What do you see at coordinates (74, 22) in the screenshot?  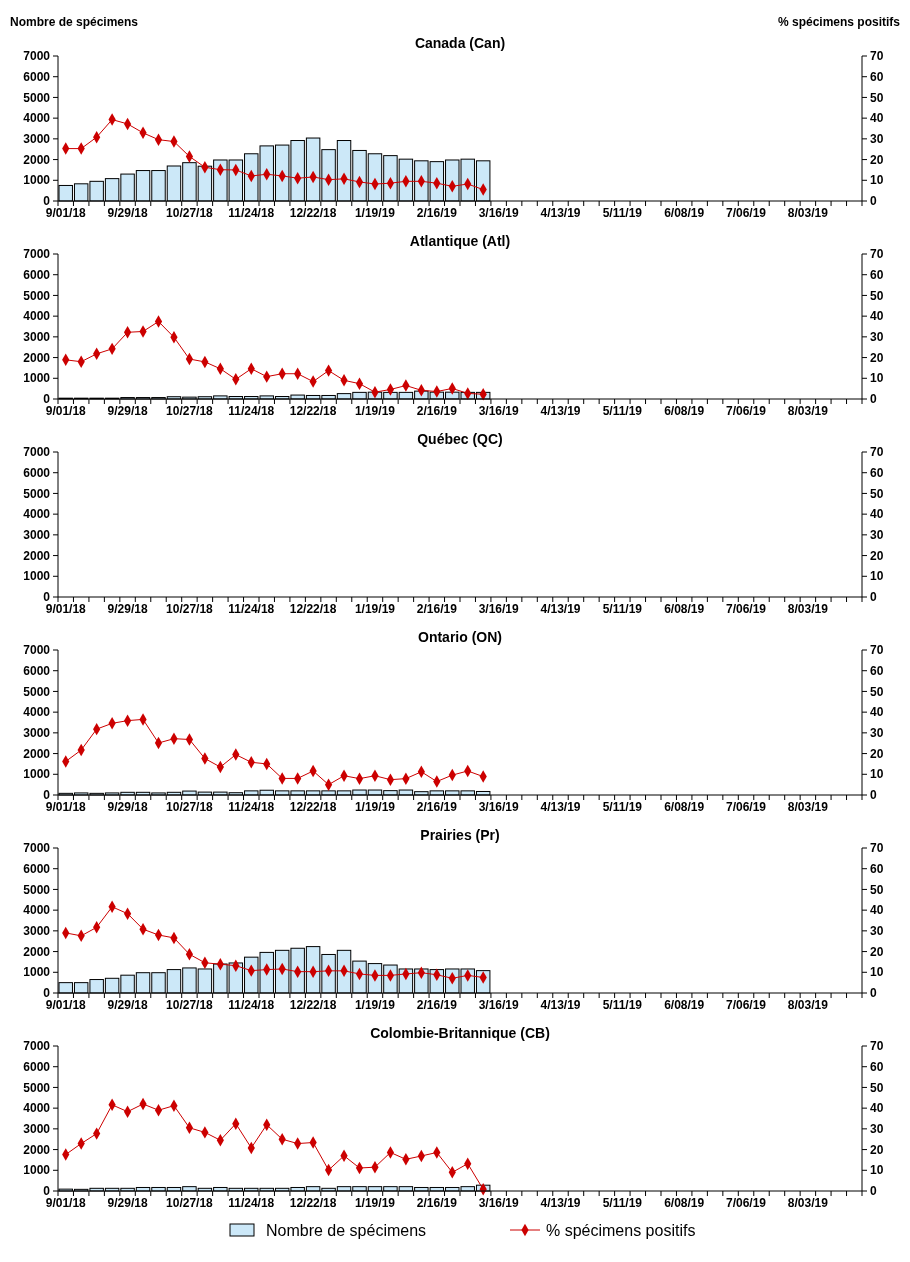 I see `y-axis-title: Nombre de spécimens` at bounding box center [74, 22].